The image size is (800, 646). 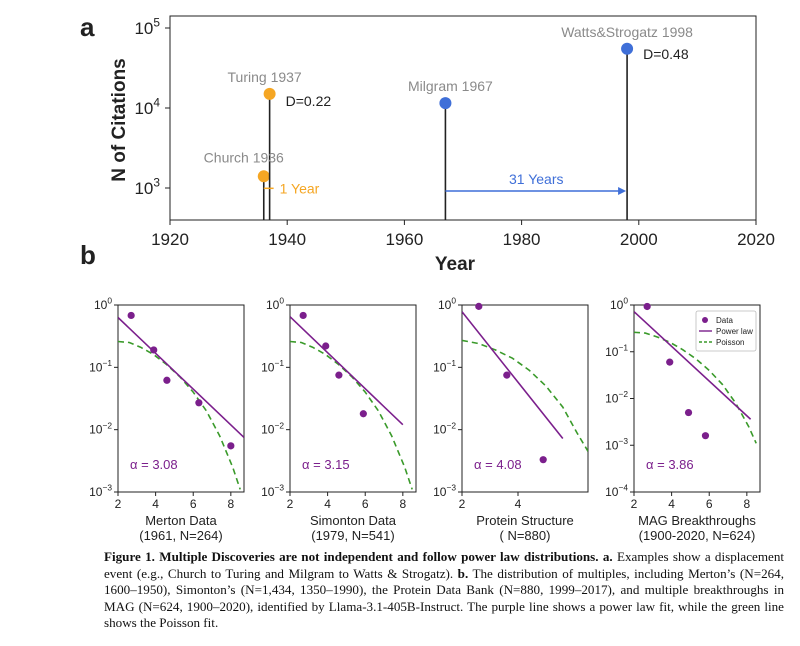 What do you see at coordinates (666, 54) in the screenshot?
I see `panel-a-annotation-d-watts: D=0.48` at bounding box center [666, 54].